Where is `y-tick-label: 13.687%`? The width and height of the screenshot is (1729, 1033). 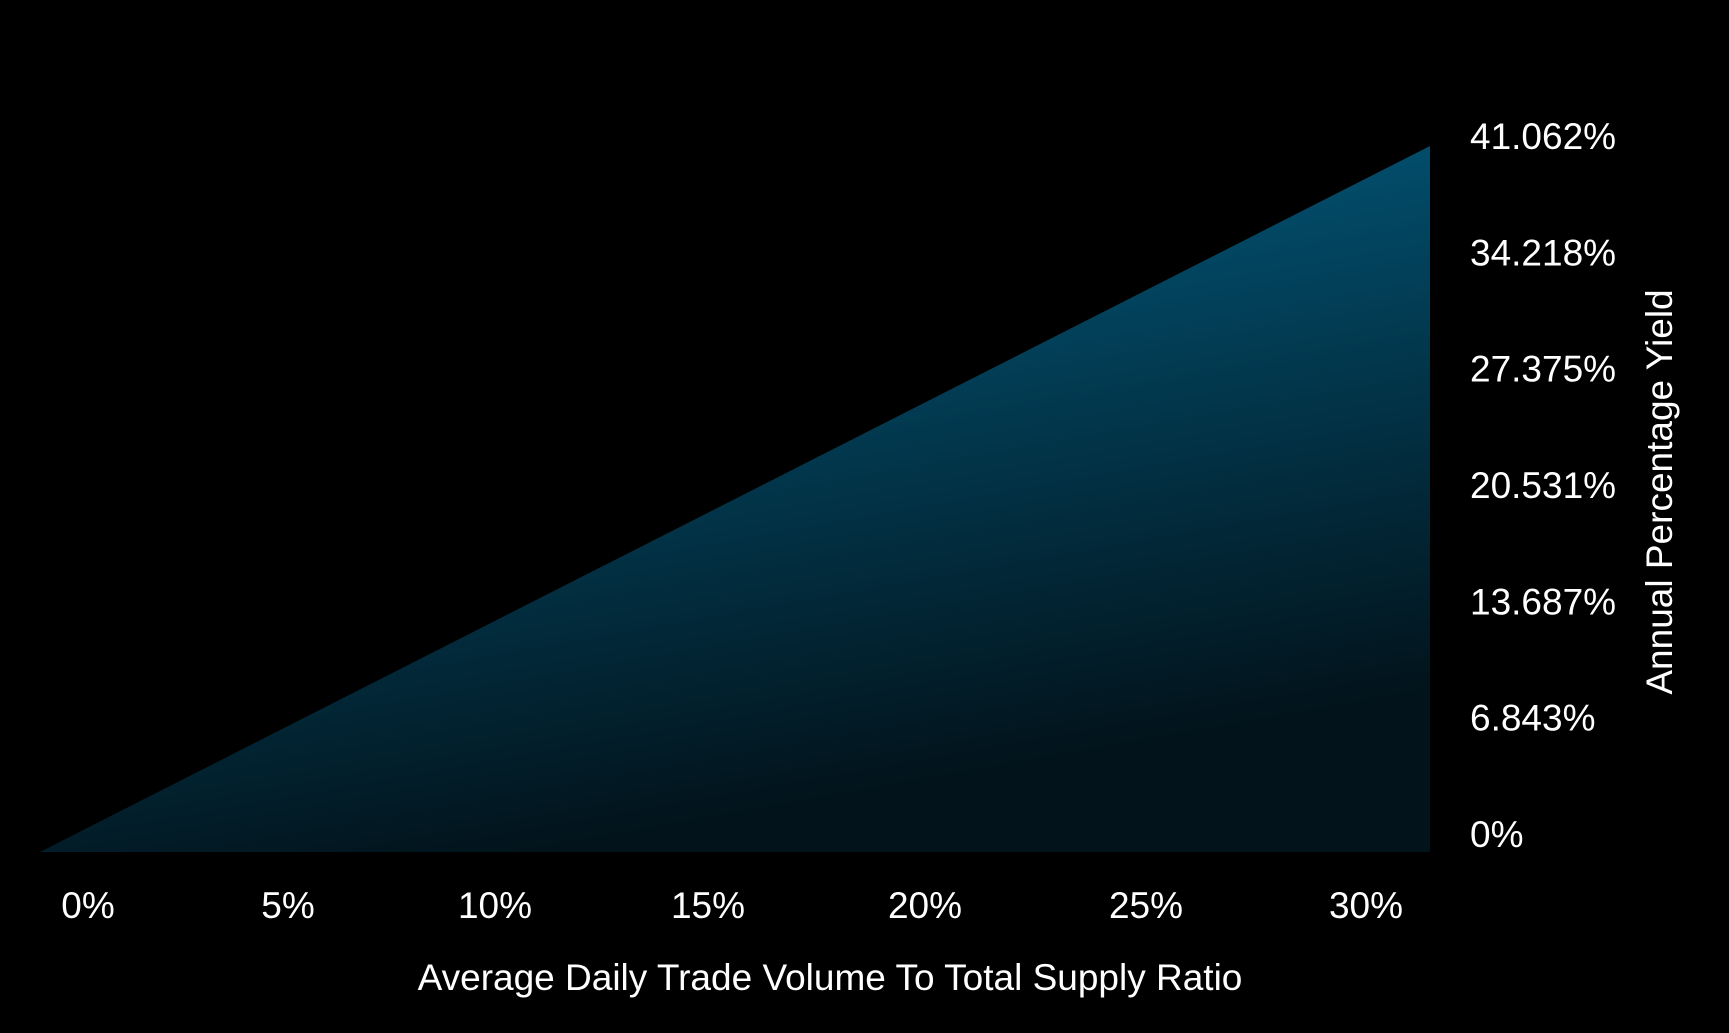 y-tick-label: 13.687% is located at coordinates (1543, 601).